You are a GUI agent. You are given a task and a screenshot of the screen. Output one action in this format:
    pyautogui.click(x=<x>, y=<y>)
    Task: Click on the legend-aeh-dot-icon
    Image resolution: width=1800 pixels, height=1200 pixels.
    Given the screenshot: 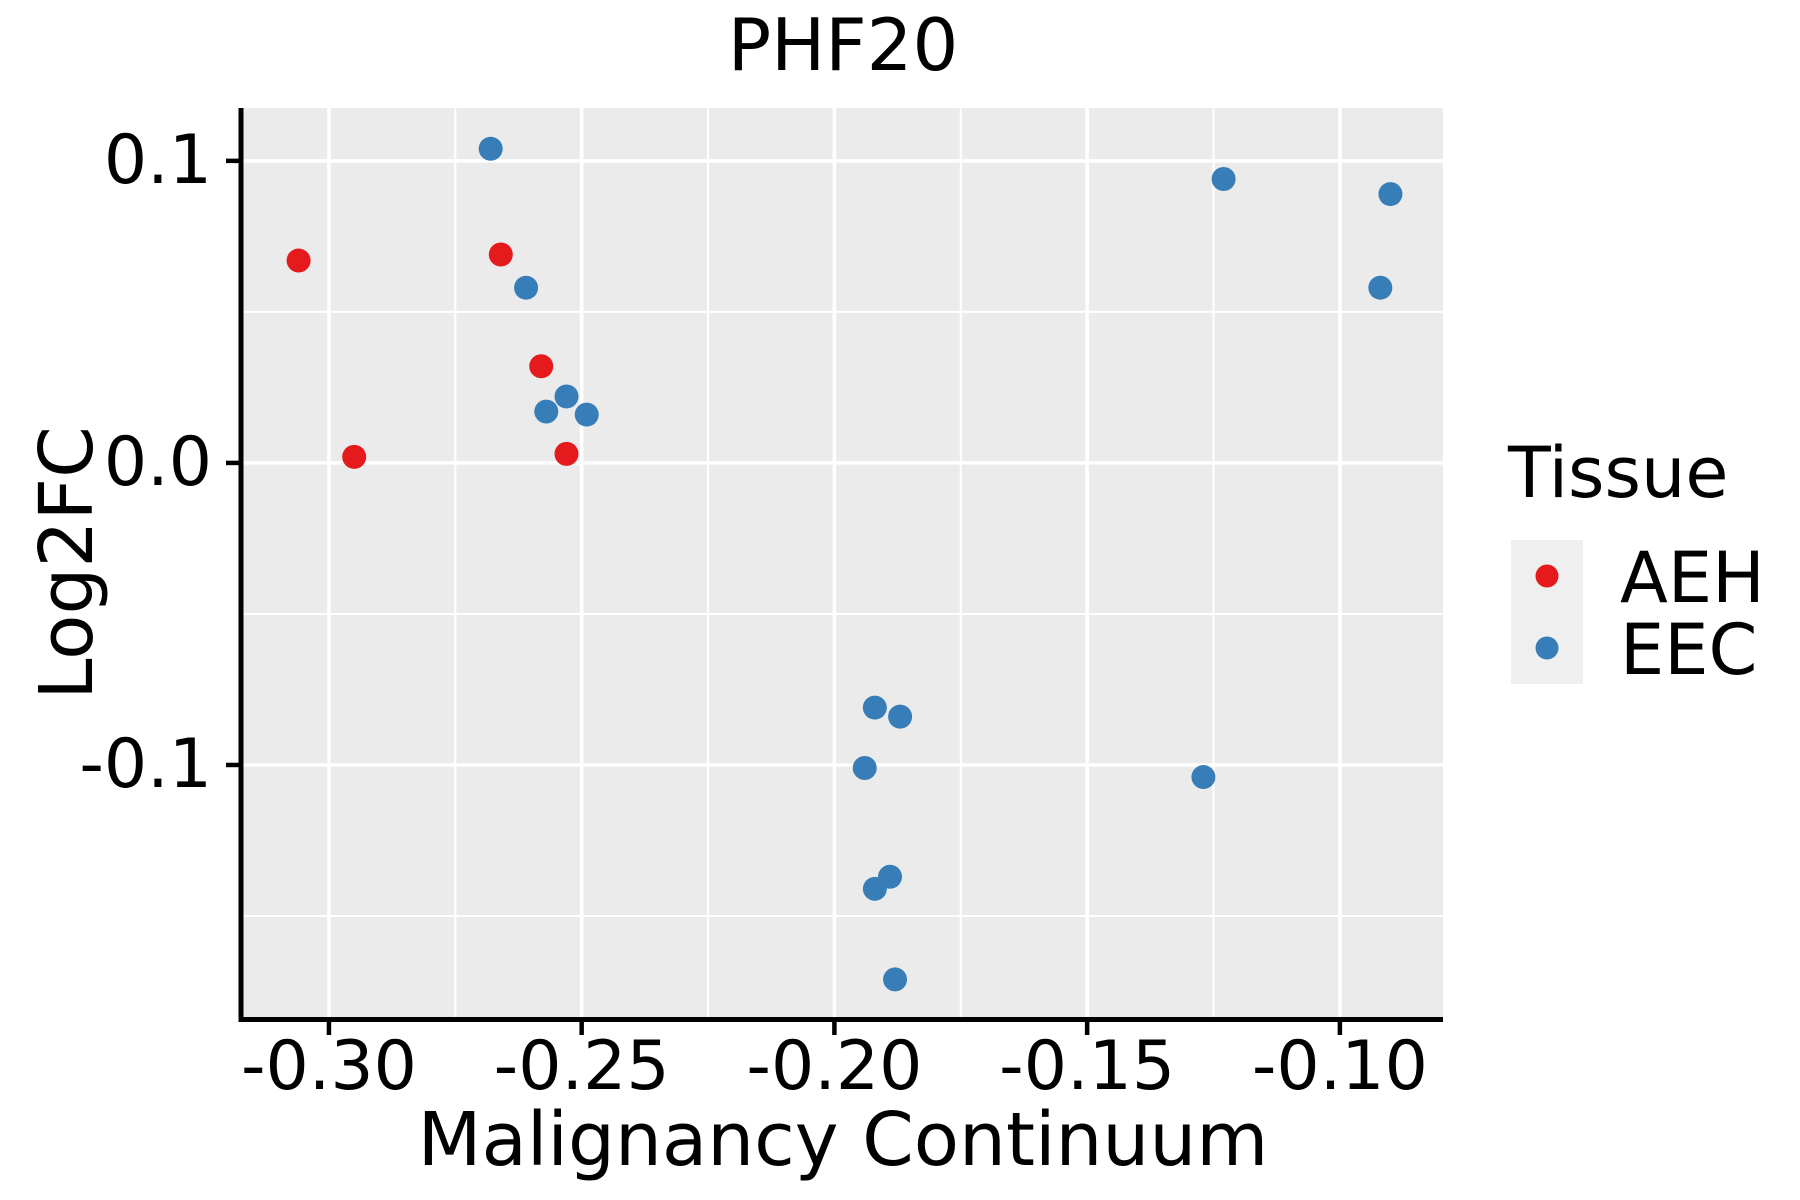 What is the action you would take?
    pyautogui.click(x=1547, y=576)
    